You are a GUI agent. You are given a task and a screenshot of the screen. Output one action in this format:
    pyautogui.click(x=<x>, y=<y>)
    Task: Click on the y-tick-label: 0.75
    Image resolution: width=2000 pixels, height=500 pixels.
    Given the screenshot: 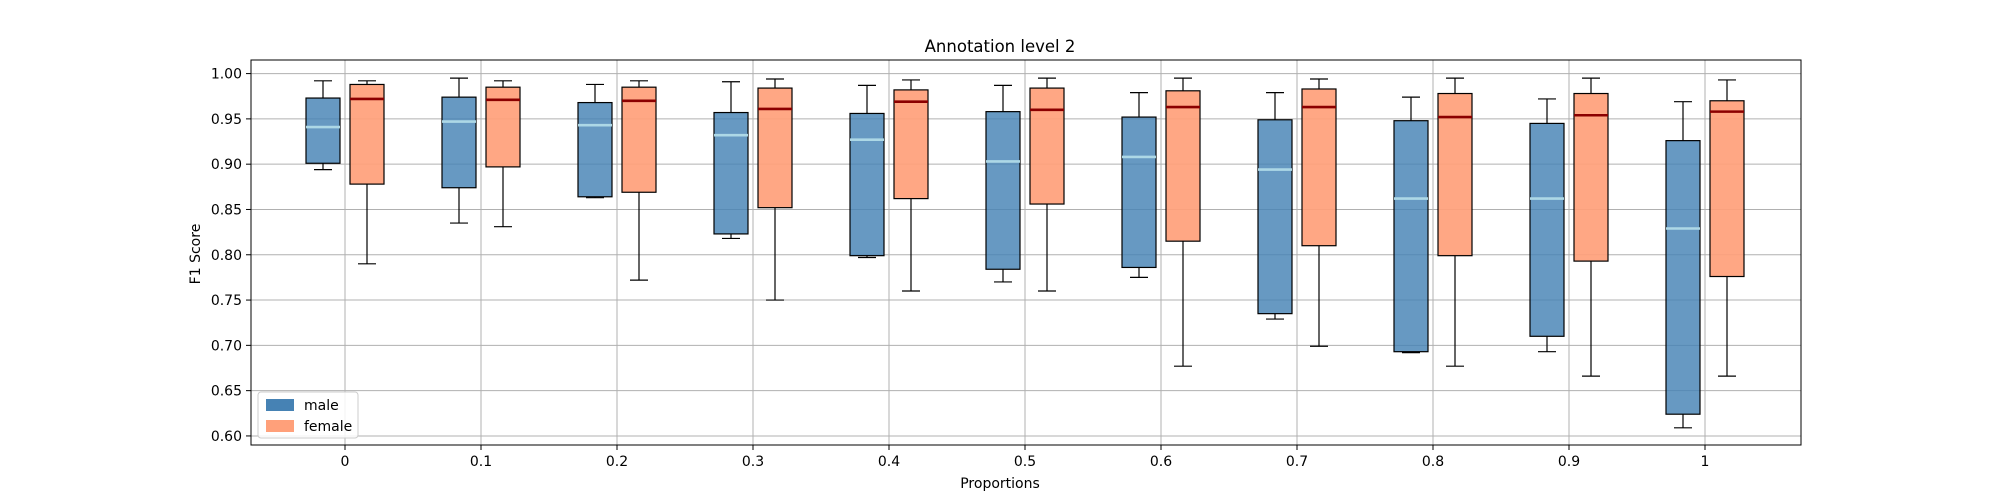 What is the action you would take?
    pyautogui.click(x=226, y=301)
    